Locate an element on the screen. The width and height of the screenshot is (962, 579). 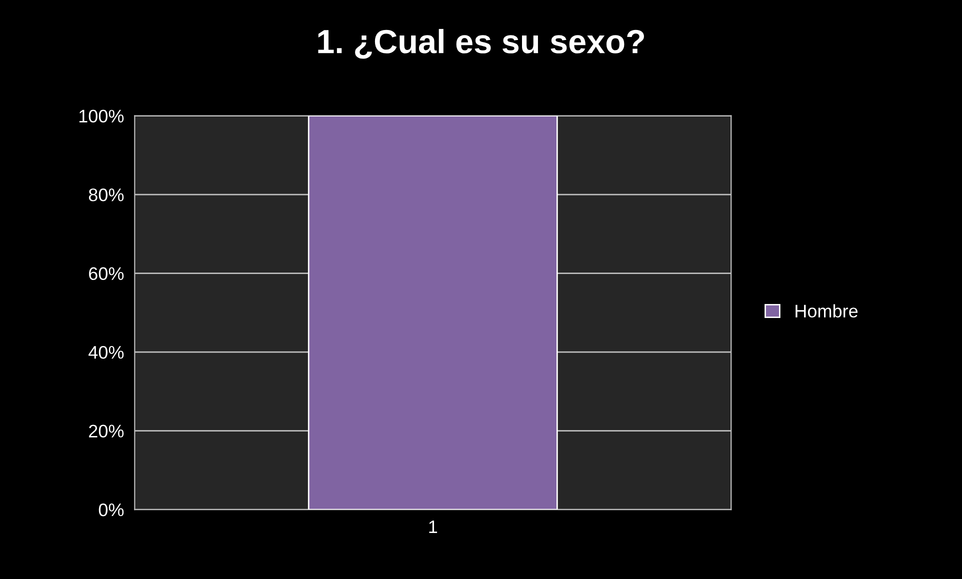
legend-label: Hombre is located at coordinates (827, 311).